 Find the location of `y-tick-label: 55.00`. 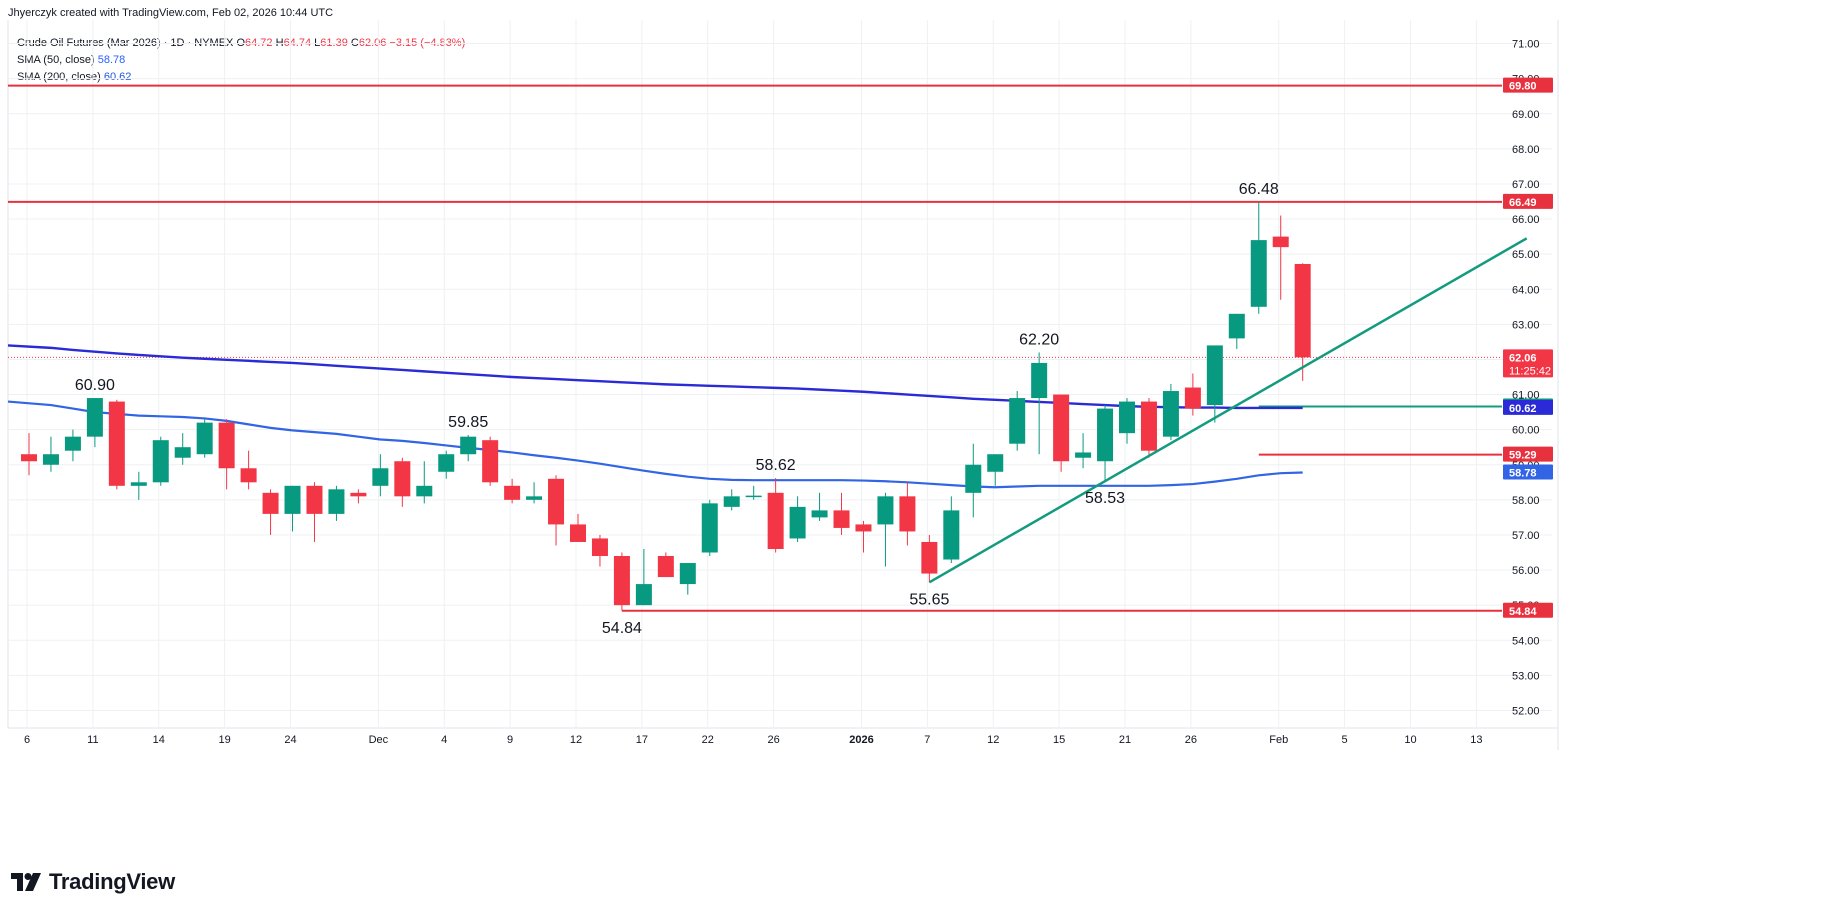

y-tick-label: 55.00 is located at coordinates (1526, 606).